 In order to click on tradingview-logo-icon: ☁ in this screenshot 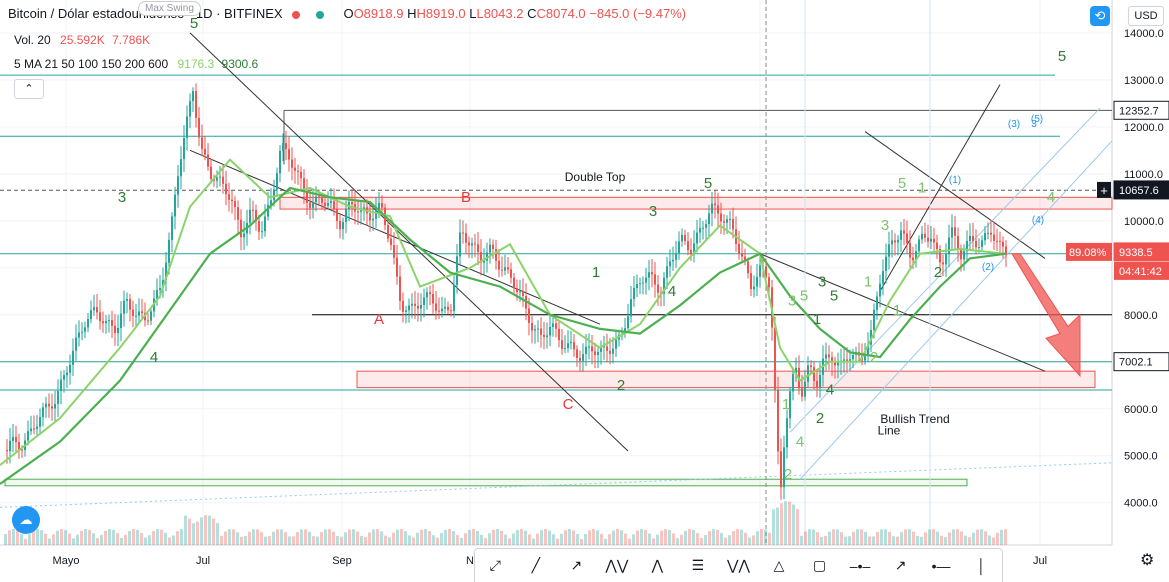, I will do `click(26, 520)`.